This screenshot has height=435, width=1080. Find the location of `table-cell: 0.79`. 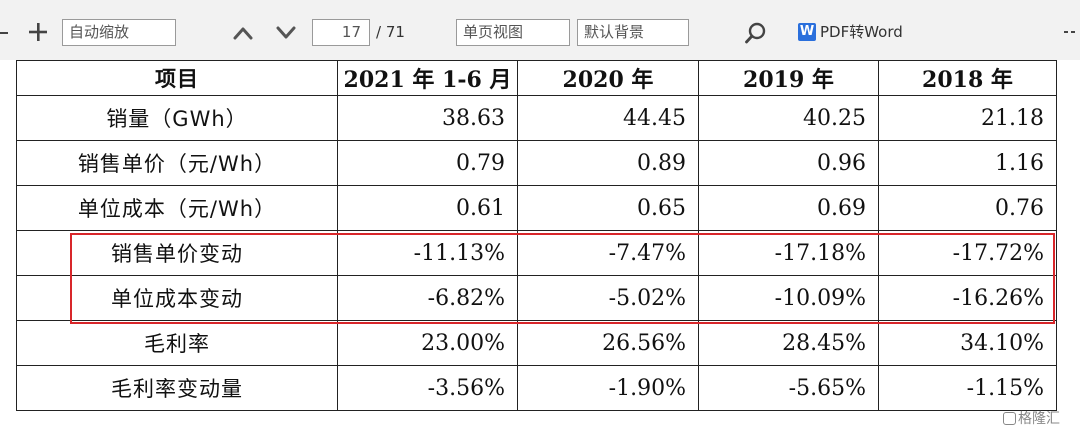

table-cell: 0.79 is located at coordinates (427, 163).